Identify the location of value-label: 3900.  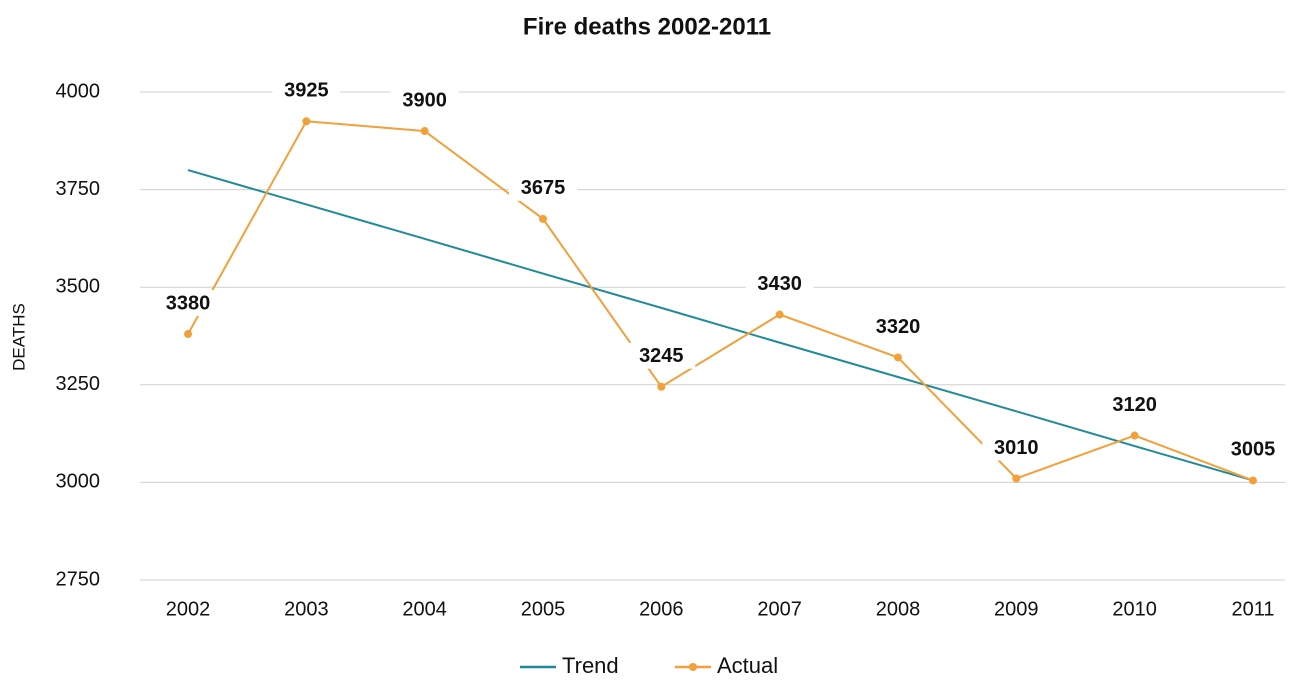
(424, 100).